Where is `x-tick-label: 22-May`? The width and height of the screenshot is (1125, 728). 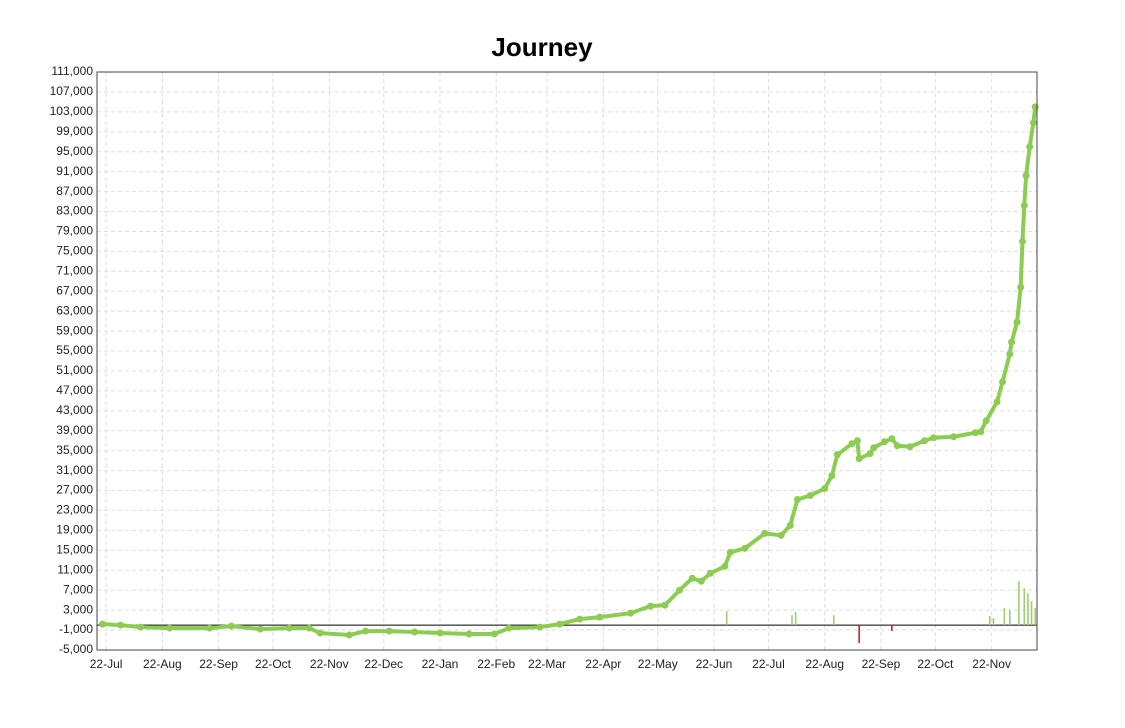 x-tick-label: 22-May is located at coordinates (658, 664).